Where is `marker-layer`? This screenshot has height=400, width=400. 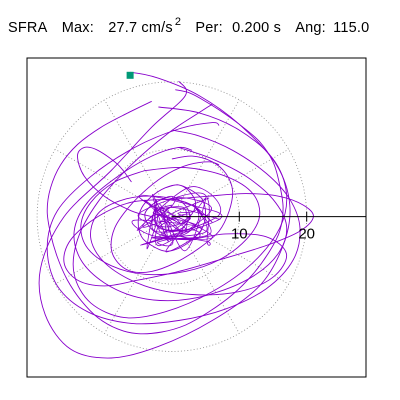
marker-layer is located at coordinates (130, 75).